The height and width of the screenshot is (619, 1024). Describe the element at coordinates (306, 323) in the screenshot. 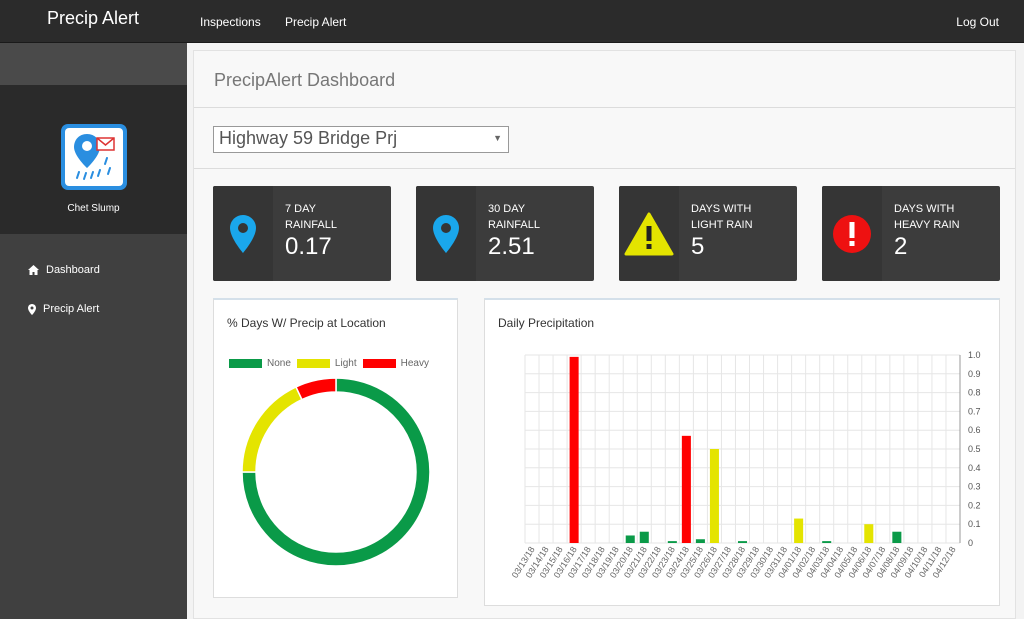

I see `donut-chart-title: % Days W/ Precip at Location` at that location.